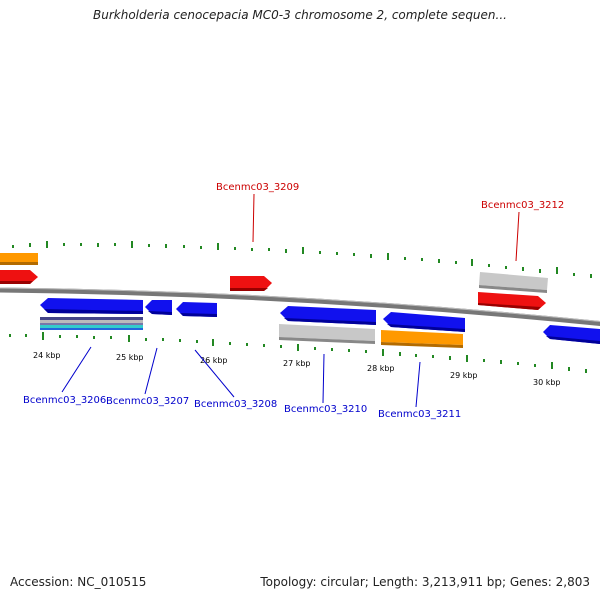 This screenshot has height=600, width=600. What do you see at coordinates (214, 360) in the screenshot?
I see `scale-label: 26 kbp` at bounding box center [214, 360].